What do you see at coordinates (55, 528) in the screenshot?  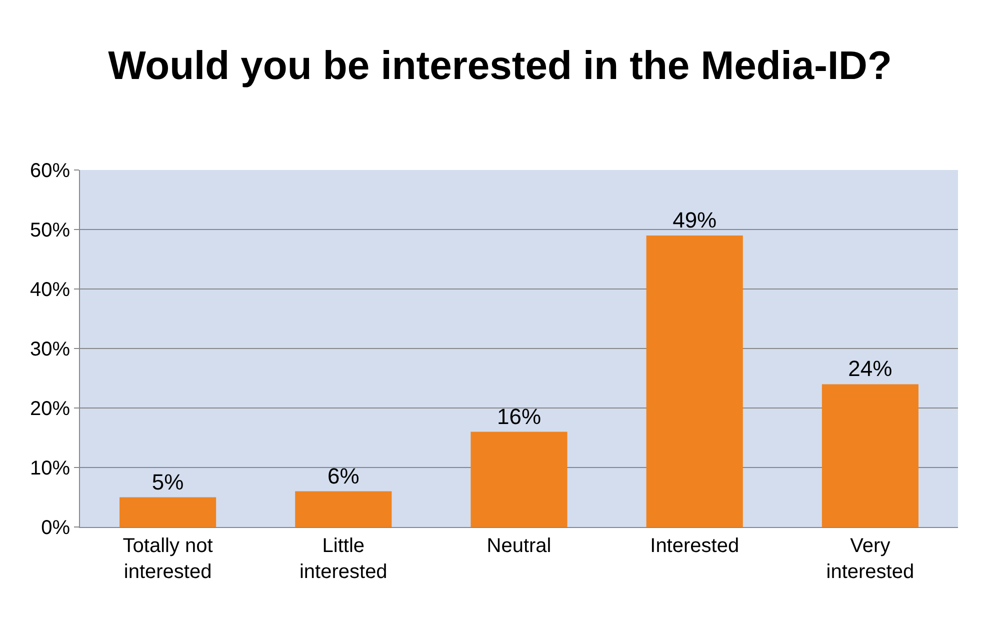 I see `y-tick-label: 0%` at bounding box center [55, 528].